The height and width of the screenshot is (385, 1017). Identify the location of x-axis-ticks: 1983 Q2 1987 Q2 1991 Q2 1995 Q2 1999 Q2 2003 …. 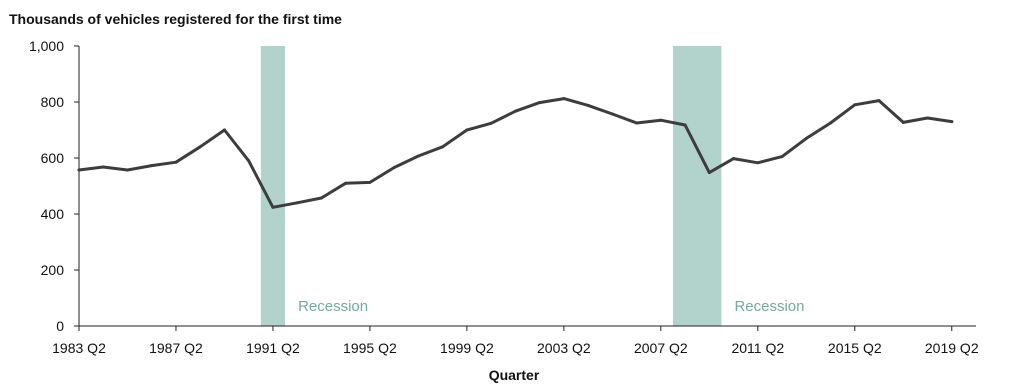
(515, 341).